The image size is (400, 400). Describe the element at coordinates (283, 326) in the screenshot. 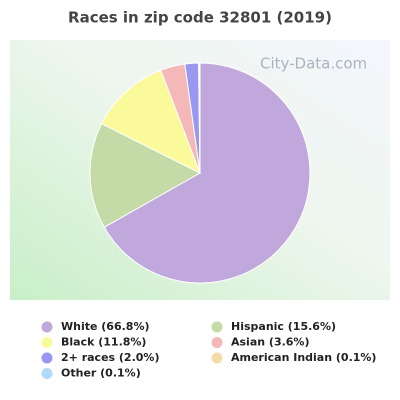

I see `legend-label: Hispanic (15.6%)` at that location.